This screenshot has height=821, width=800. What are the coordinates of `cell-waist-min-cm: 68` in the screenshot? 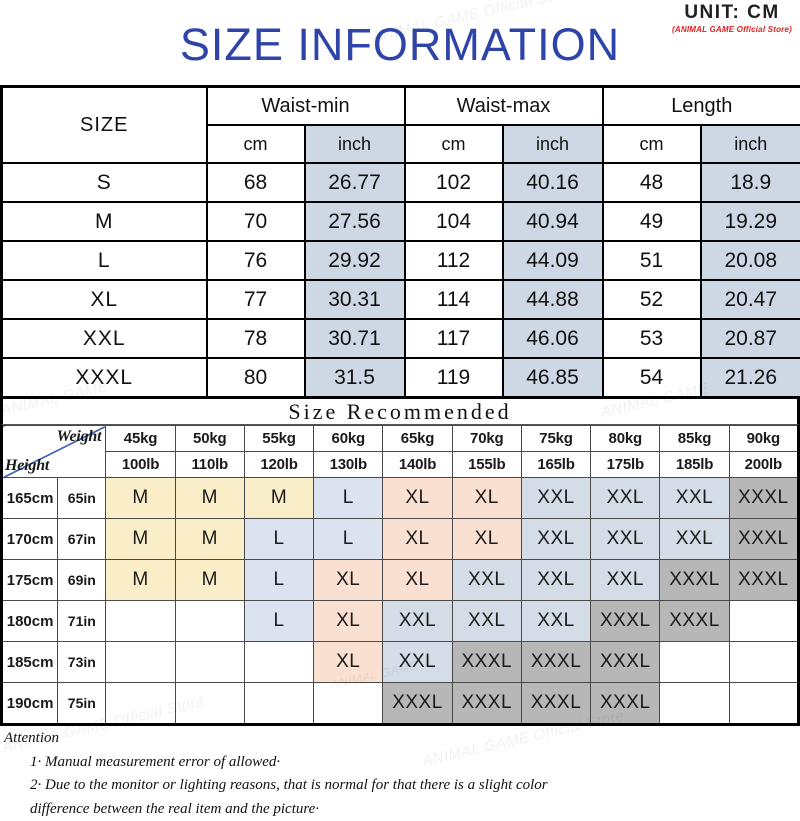 It's located at (256, 182).